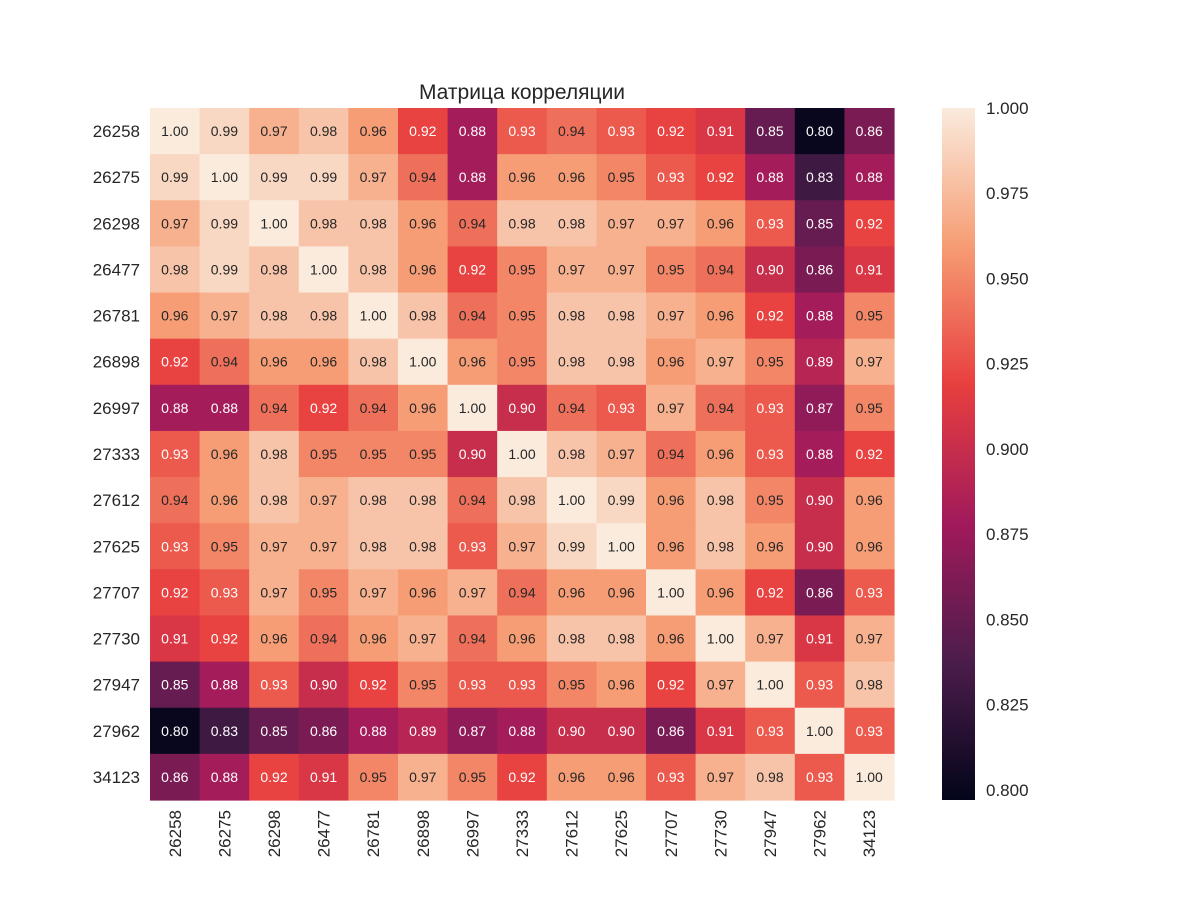  What do you see at coordinates (522, 833) in the screenshot?
I see `x-tick-label: 27333` at bounding box center [522, 833].